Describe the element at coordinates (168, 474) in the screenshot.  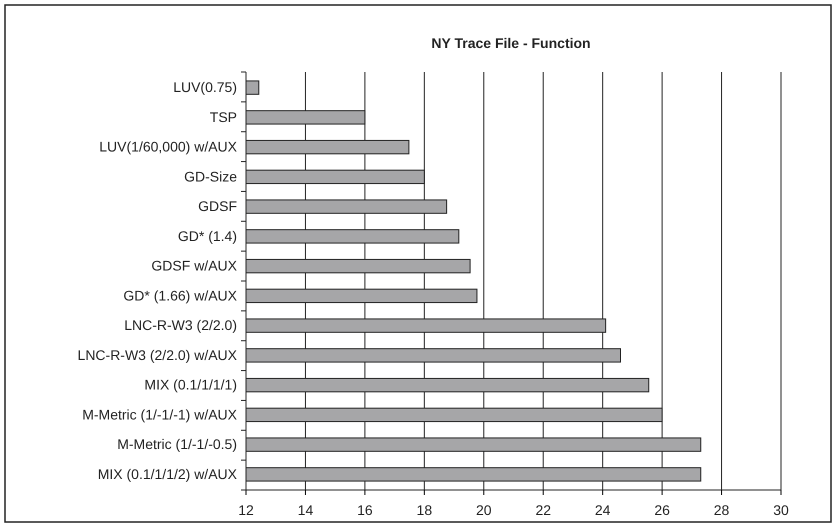
I see `y-tick-label: MIX (0.1/1/1/2) w/AUX` at that location.